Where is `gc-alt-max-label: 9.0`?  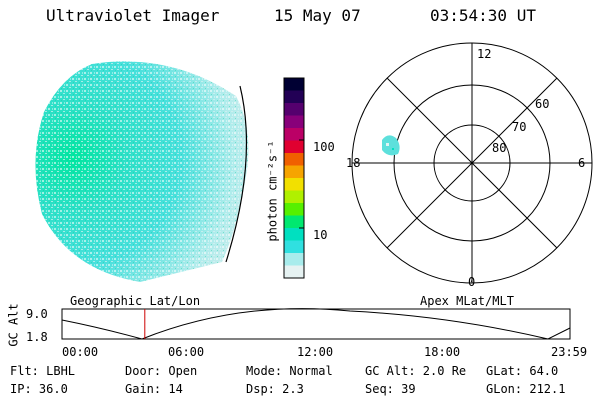 gc-alt-max-label: 9.0 is located at coordinates (37, 314).